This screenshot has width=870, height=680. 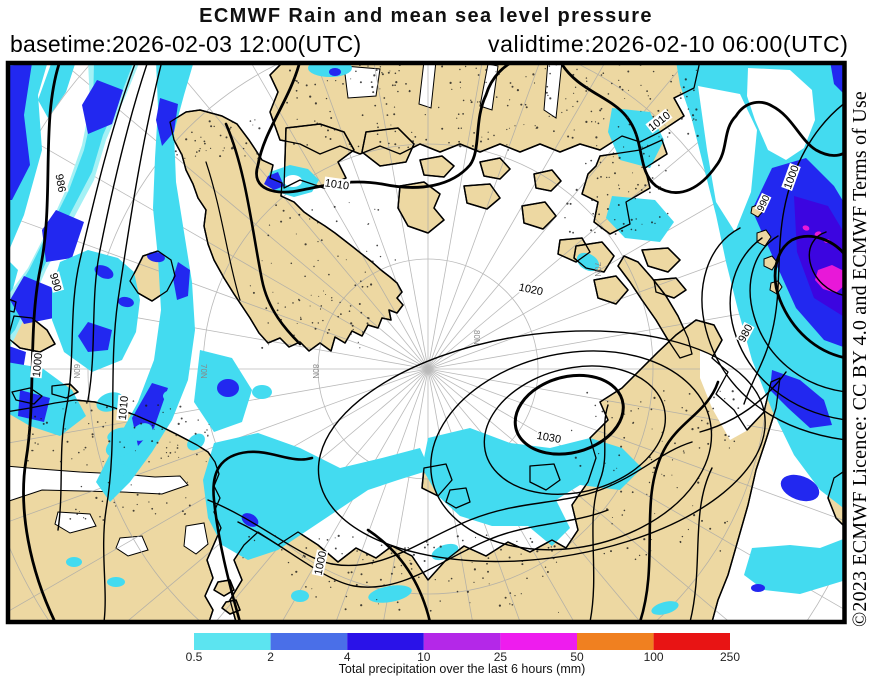 I want to click on svg-text: 100, so click(x=654, y=657).